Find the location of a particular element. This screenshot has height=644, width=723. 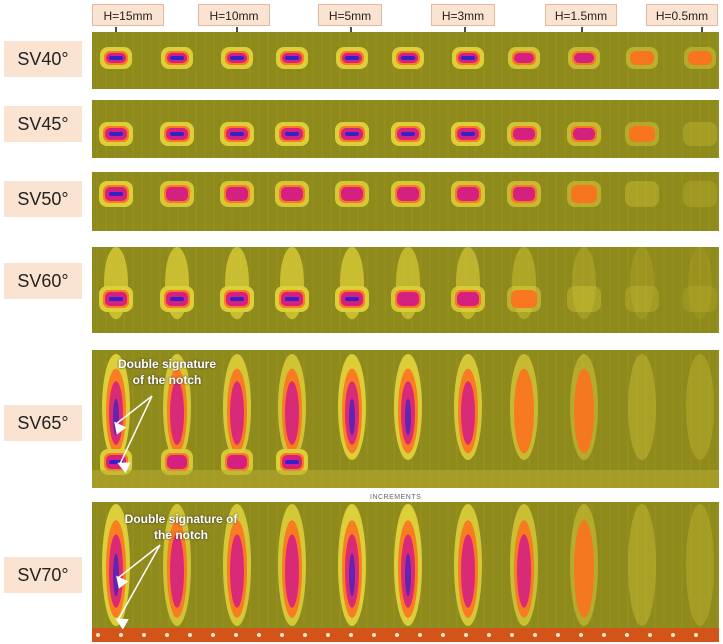

row-label-sv60: SV60° is located at coordinates (43, 281).